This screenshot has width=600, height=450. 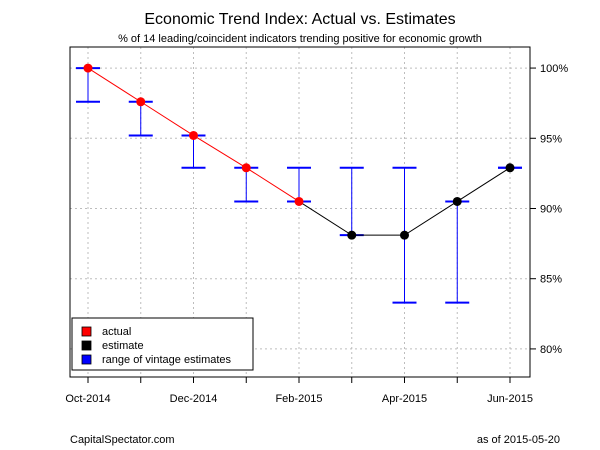 What do you see at coordinates (551, 139) in the screenshot?
I see `y-tick-label: 95%` at bounding box center [551, 139].